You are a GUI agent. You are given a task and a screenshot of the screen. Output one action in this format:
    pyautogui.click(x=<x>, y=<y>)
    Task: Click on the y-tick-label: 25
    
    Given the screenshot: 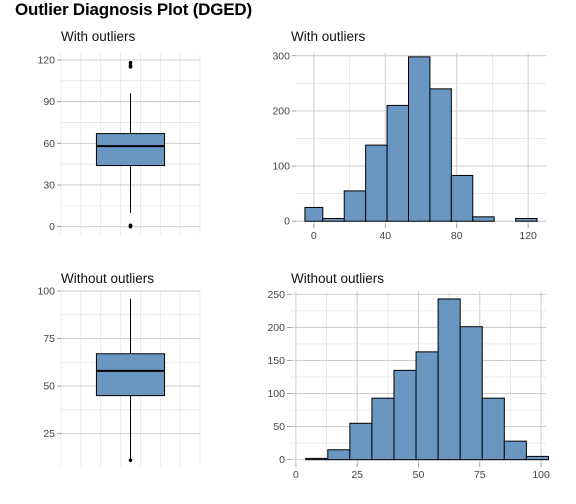 What is the action you would take?
    pyautogui.click(x=49, y=434)
    